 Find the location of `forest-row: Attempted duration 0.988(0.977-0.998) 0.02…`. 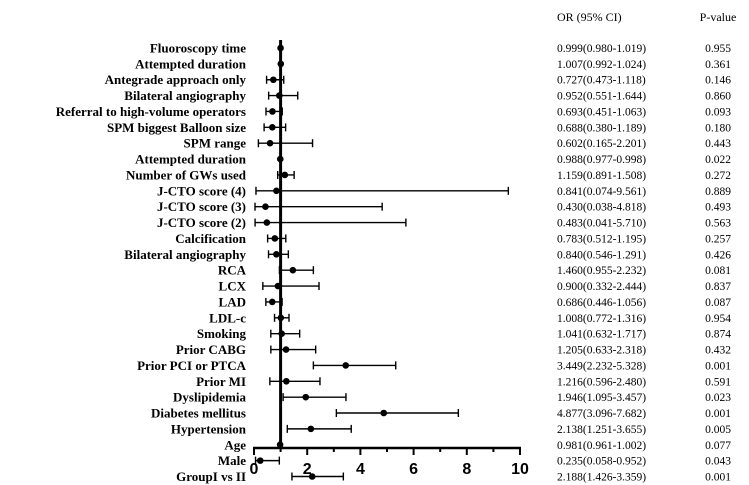

forest-row: Attempted duration 0.988(0.977-0.998) 0.02… is located at coordinates (433, 159).